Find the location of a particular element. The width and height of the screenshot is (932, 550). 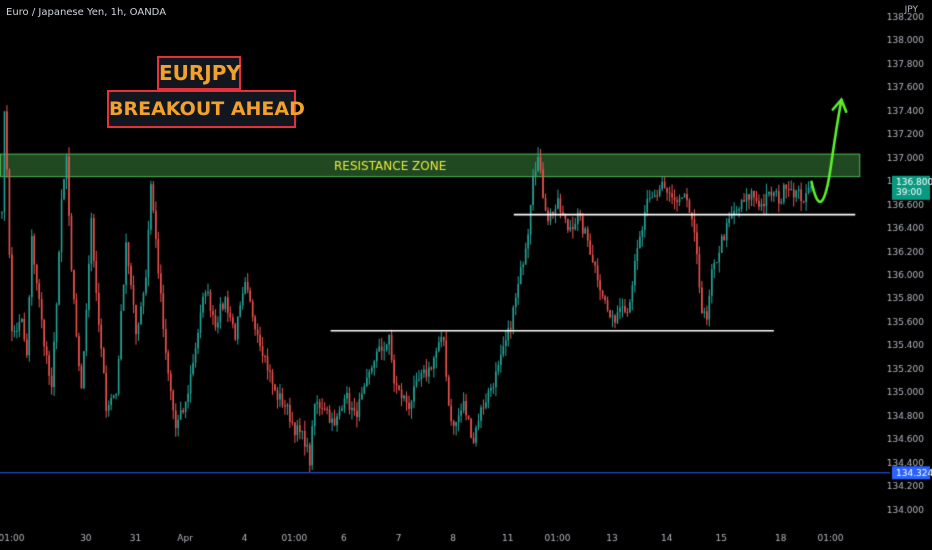

currency-label: JPY is located at coordinates (911, 10).